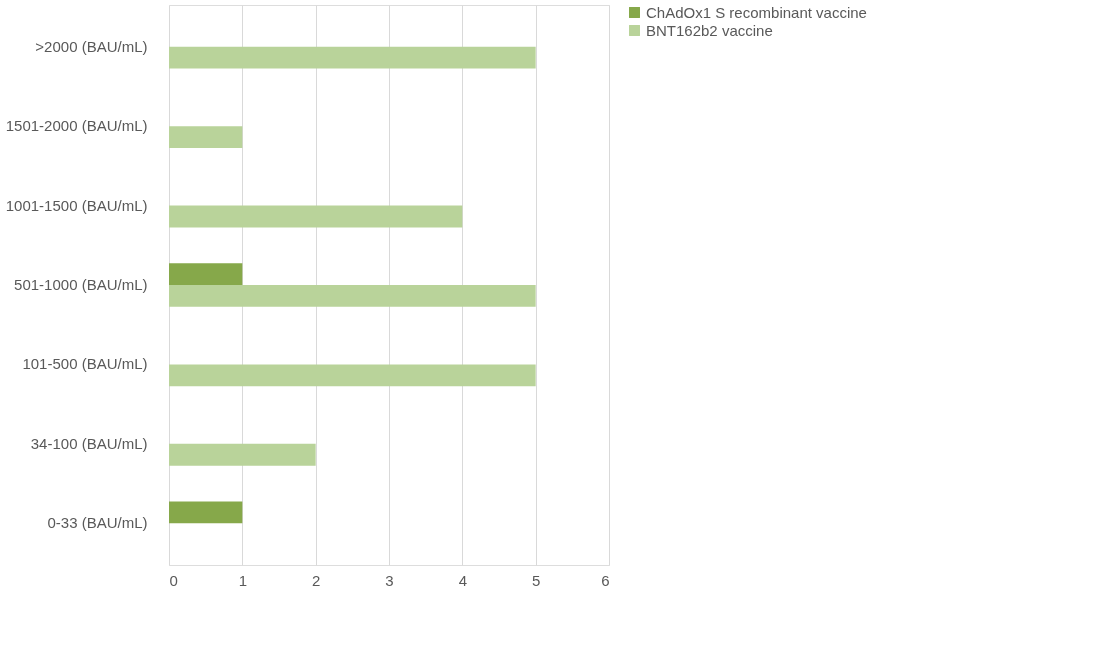  Describe the element at coordinates (81, 284) in the screenshot. I see `y-tick-label: 501-1000 (BAU/mL)` at that location.